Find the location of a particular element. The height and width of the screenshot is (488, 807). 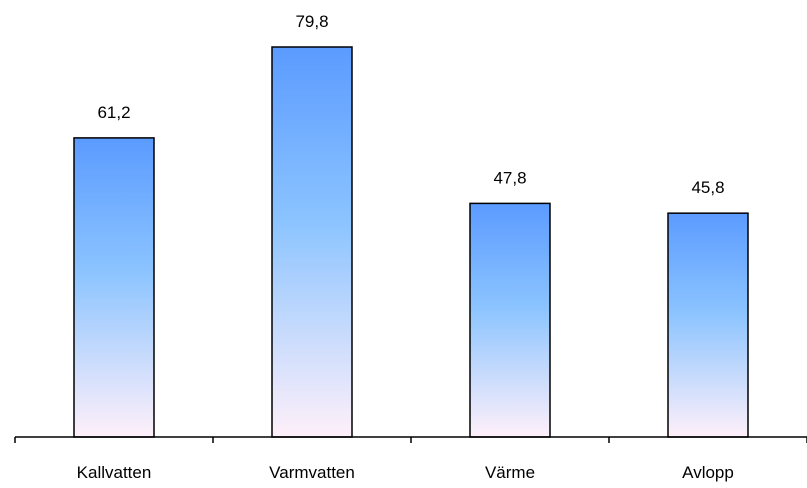

tick-label-värme: Värme is located at coordinates (510, 472).